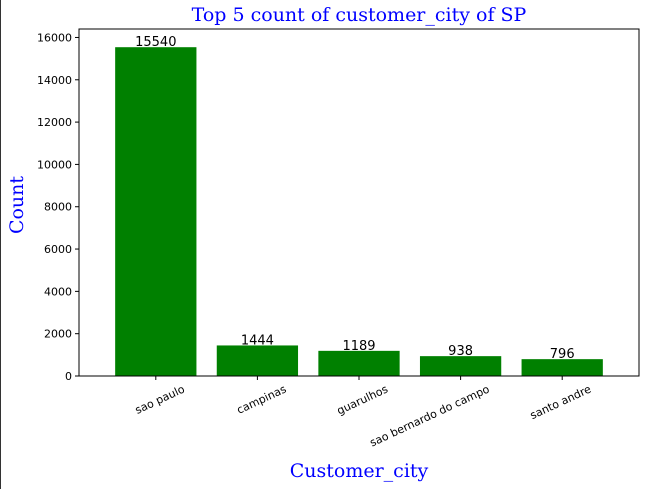 This screenshot has height=489, width=647. Describe the element at coordinates (160, 399) in the screenshot. I see `x-tick-label: sao paulo` at that location.